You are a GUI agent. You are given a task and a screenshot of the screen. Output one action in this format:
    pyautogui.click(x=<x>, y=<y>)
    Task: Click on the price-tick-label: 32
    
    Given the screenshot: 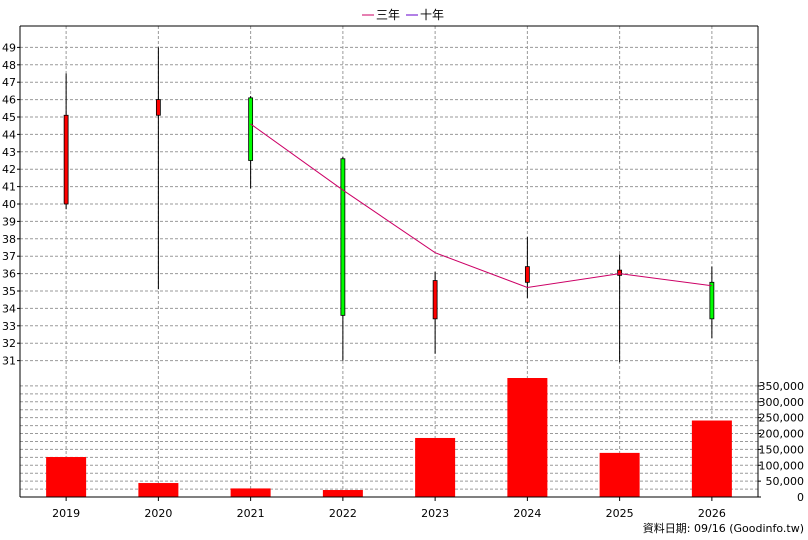 What is the action you would take?
    pyautogui.click(x=9, y=343)
    